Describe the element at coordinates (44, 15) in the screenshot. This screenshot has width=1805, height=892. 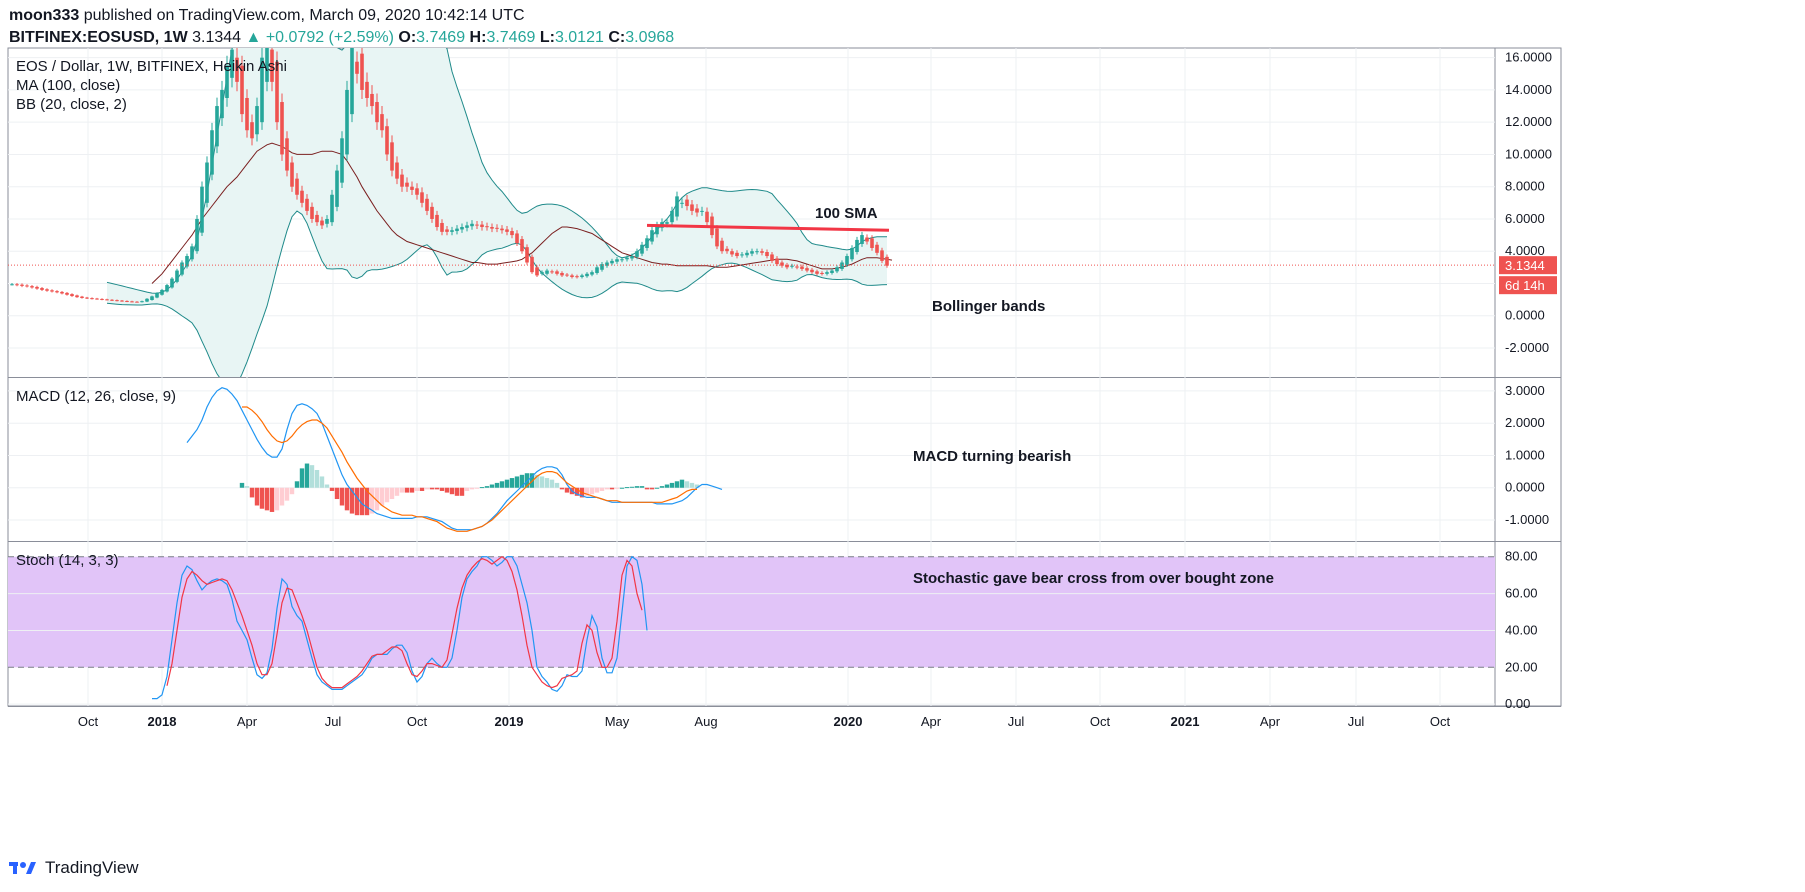
I see `author-name: moon333` at that location.